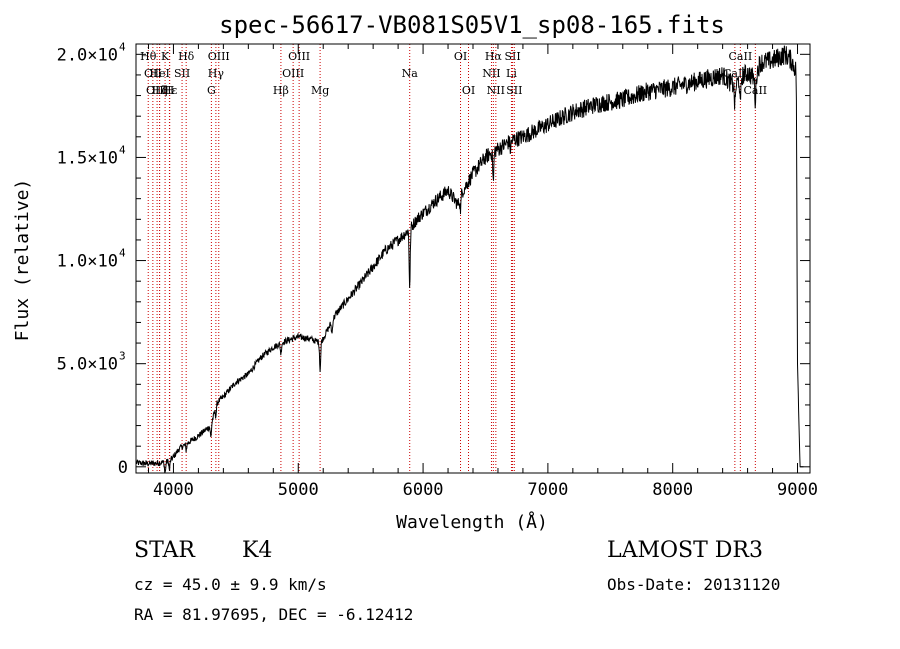 Image resolution: width=900 pixels, height=649 pixels. I want to click on line-marker-label: Mg, so click(320, 90).